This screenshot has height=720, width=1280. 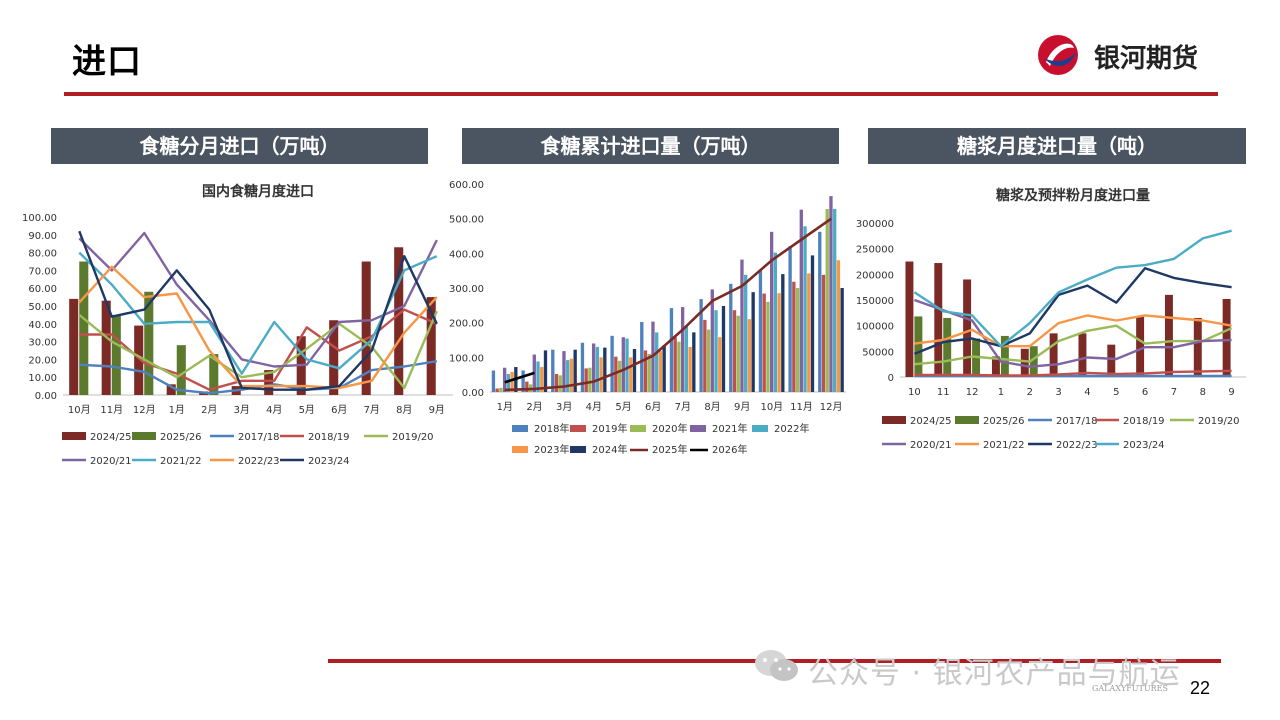 I want to click on y-tick-label: 10.00, so click(x=42, y=378).